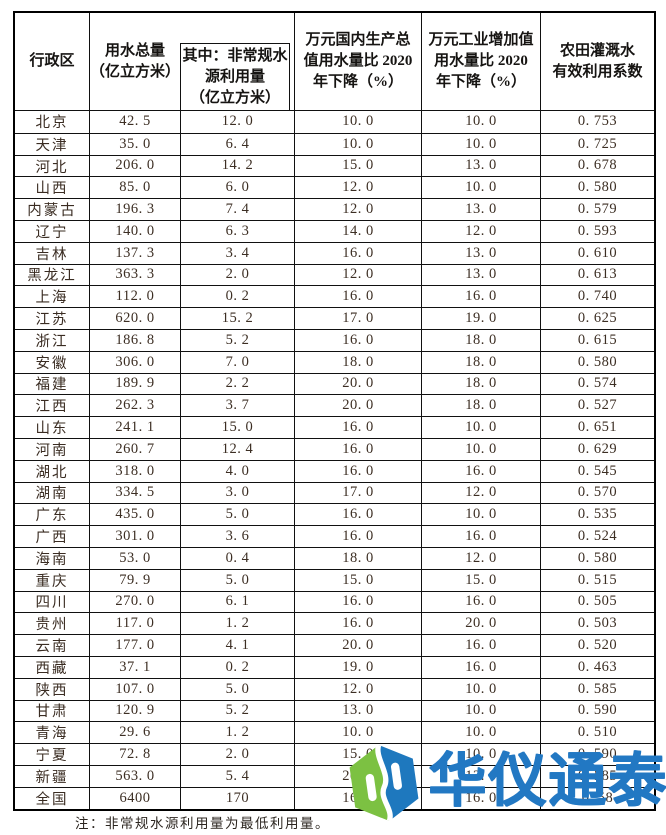 This screenshot has height=835, width=666. Describe the element at coordinates (52, 406) in the screenshot. I see `region-cell: 江西` at that location.